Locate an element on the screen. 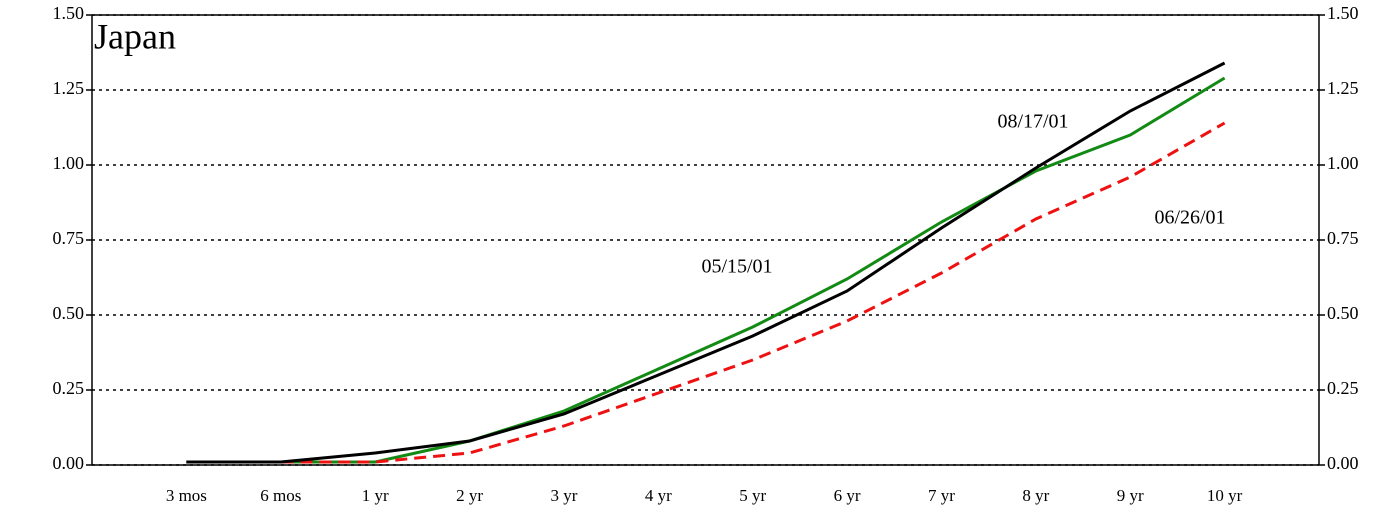 This screenshot has height=518, width=1399. series-label: 05/15/01 is located at coordinates (736, 267).